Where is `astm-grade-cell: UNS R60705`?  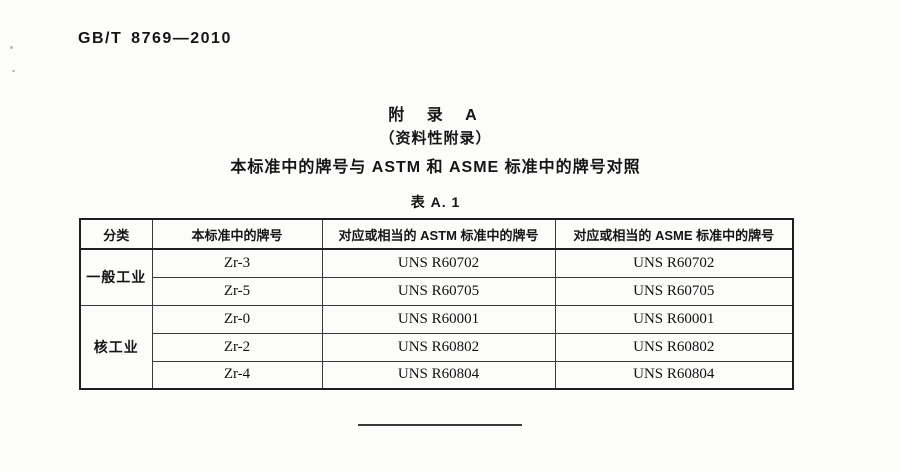
astm-grade-cell: UNS R60705 is located at coordinates (438, 291).